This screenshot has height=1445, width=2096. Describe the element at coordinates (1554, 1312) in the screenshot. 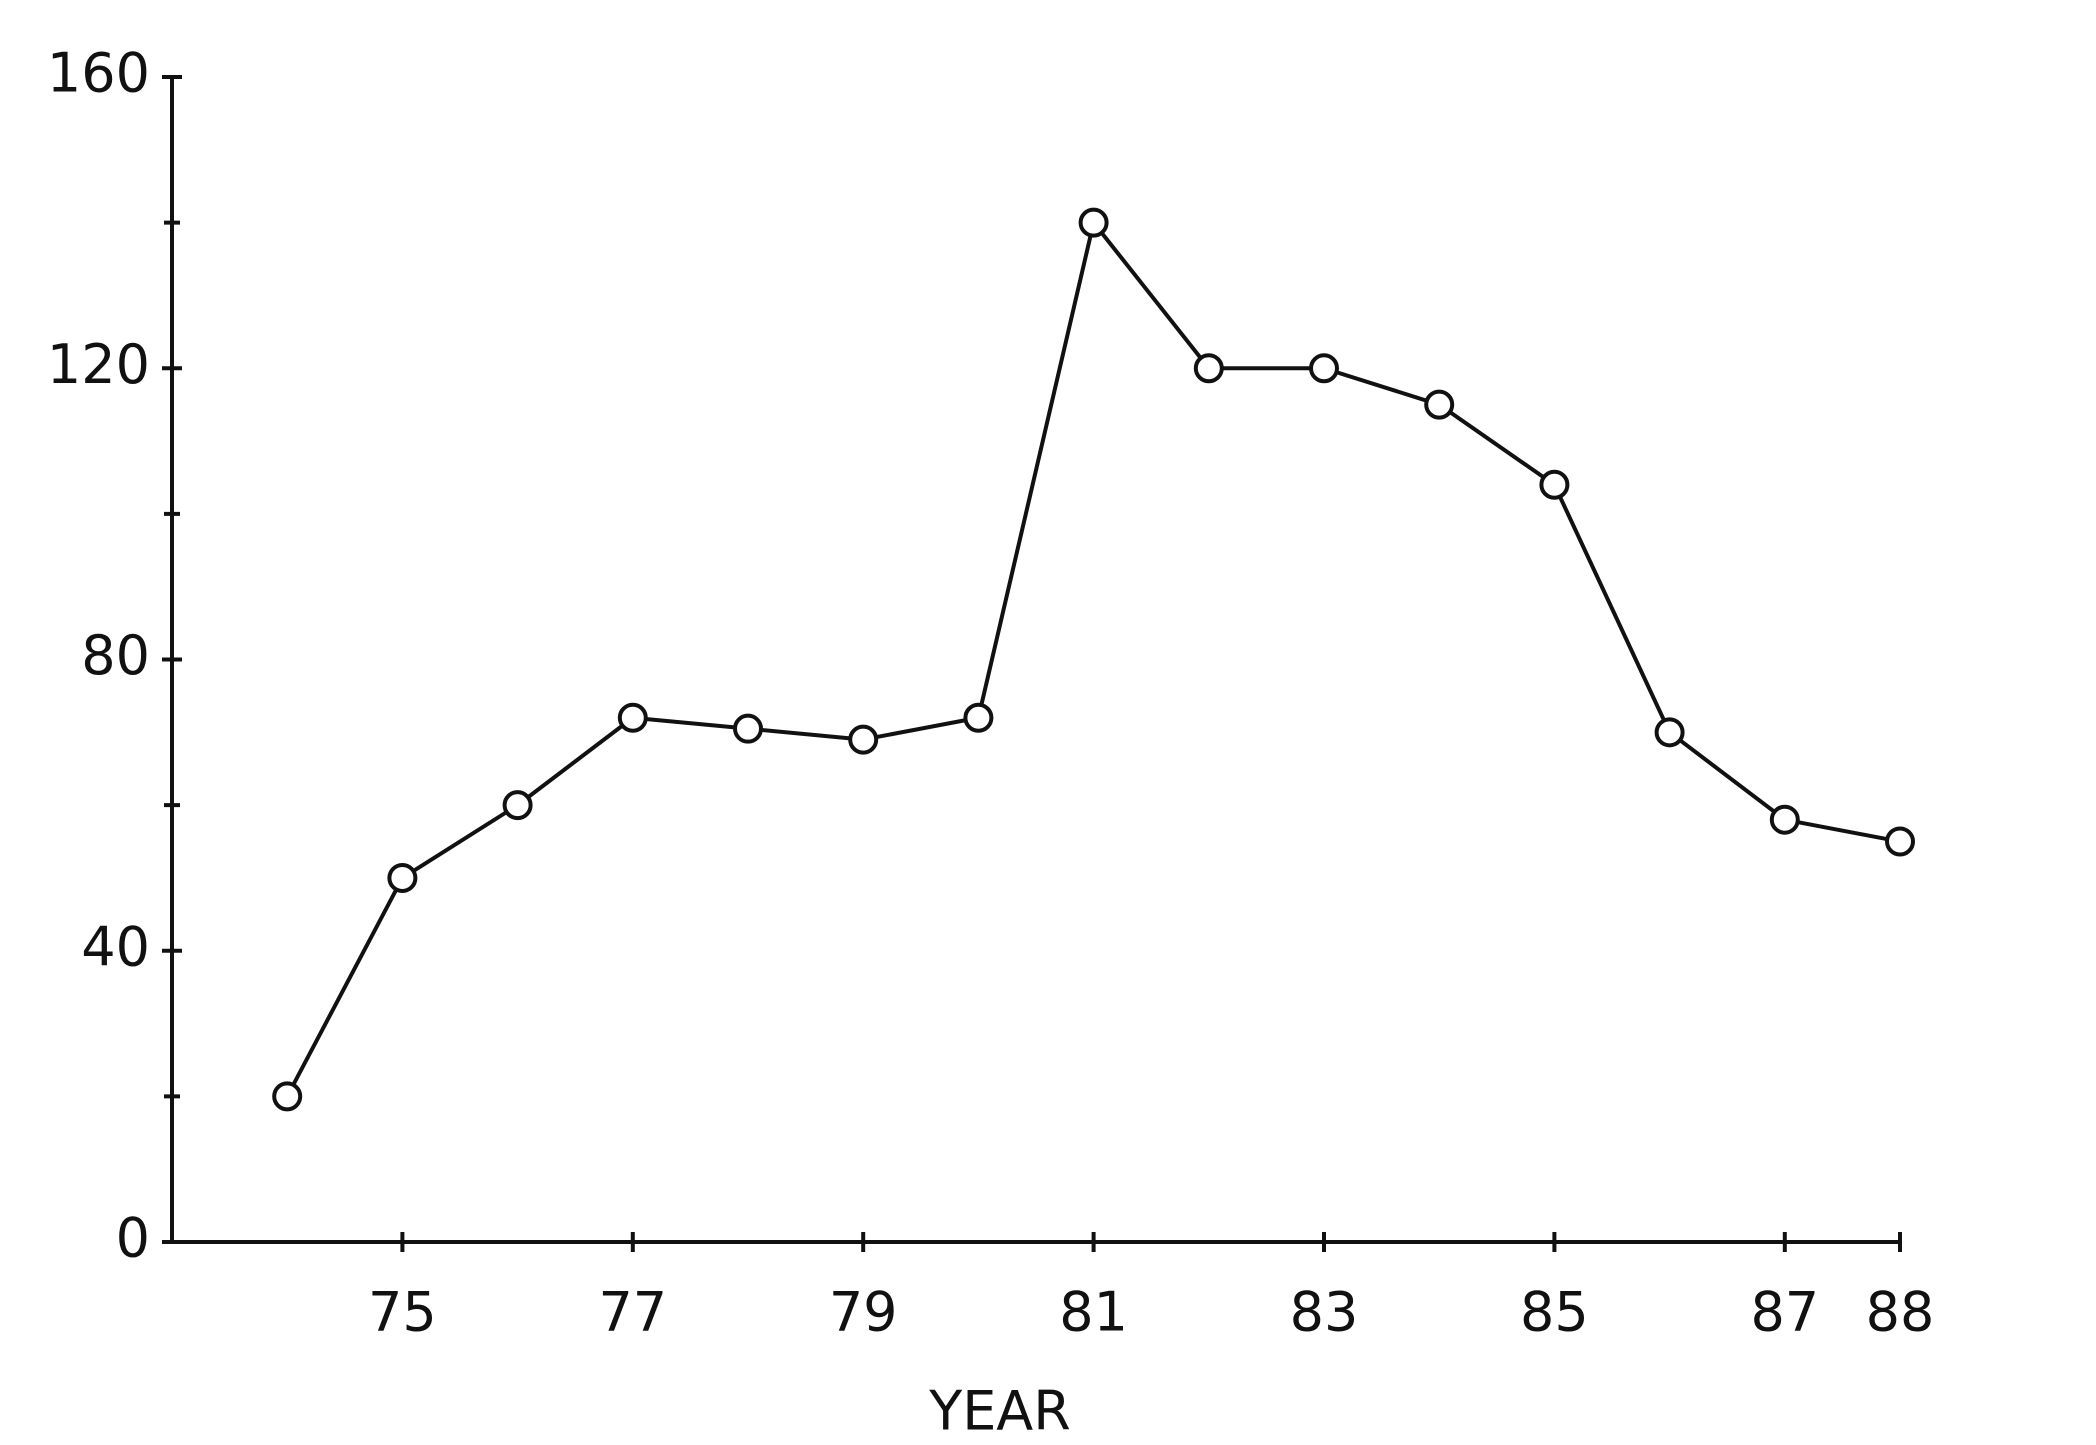

I see `x-tick-label: 85` at that location.